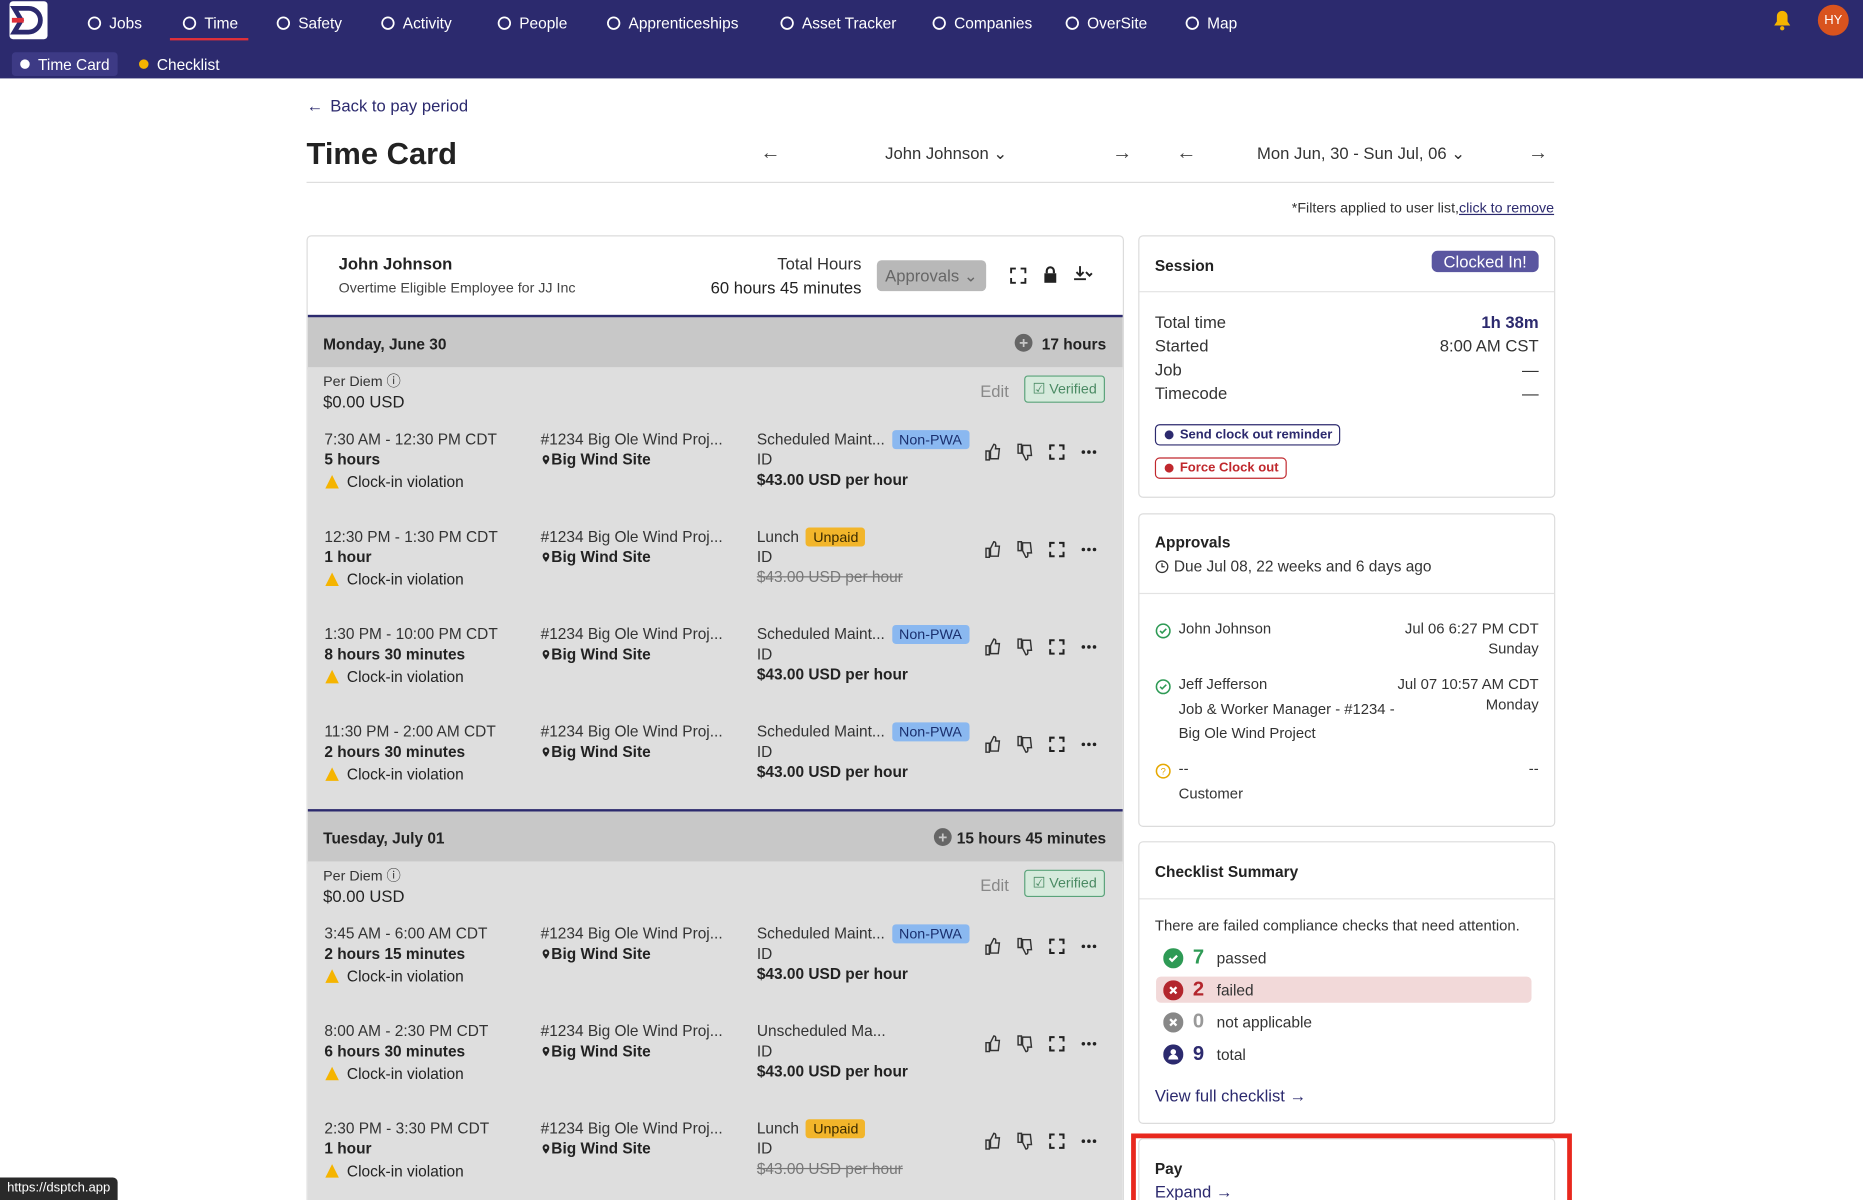  I want to click on due-label: Due Jul 08, 22 weeks and 6 days ago, so click(1302, 566).